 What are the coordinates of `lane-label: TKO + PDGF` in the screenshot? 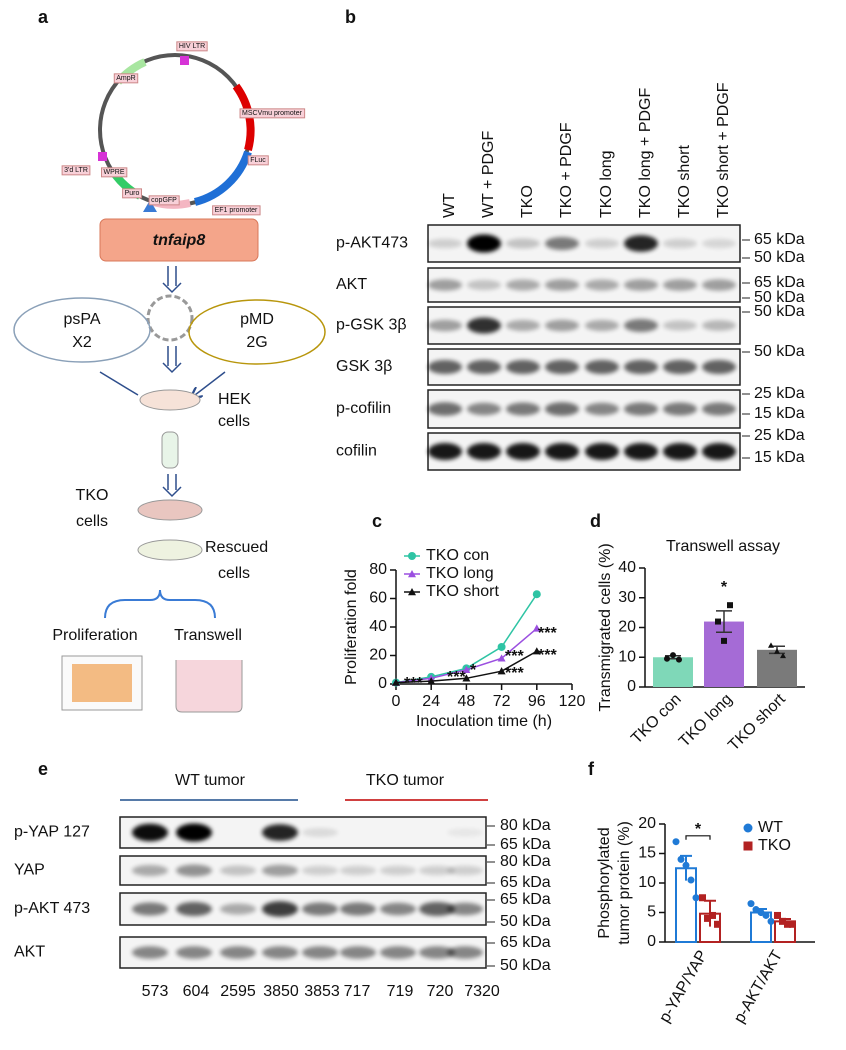 It's located at (566, 170).